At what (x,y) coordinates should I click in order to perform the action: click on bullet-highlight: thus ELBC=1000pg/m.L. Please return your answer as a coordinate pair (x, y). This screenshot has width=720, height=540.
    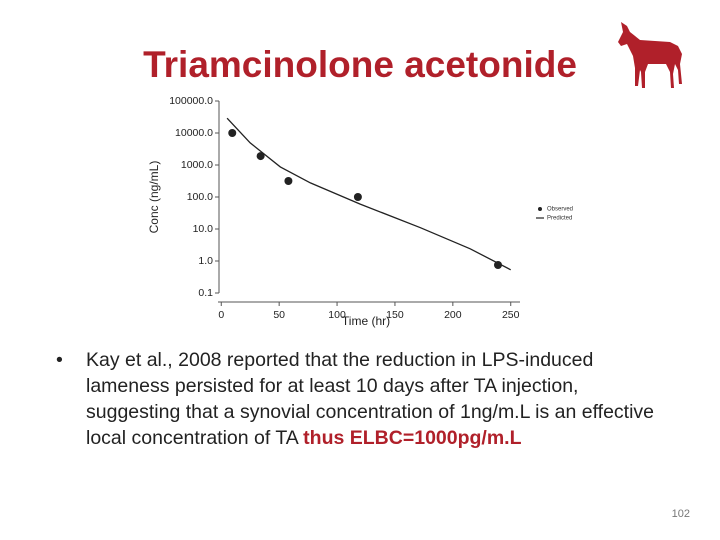
    Looking at the image, I should click on (412, 438).